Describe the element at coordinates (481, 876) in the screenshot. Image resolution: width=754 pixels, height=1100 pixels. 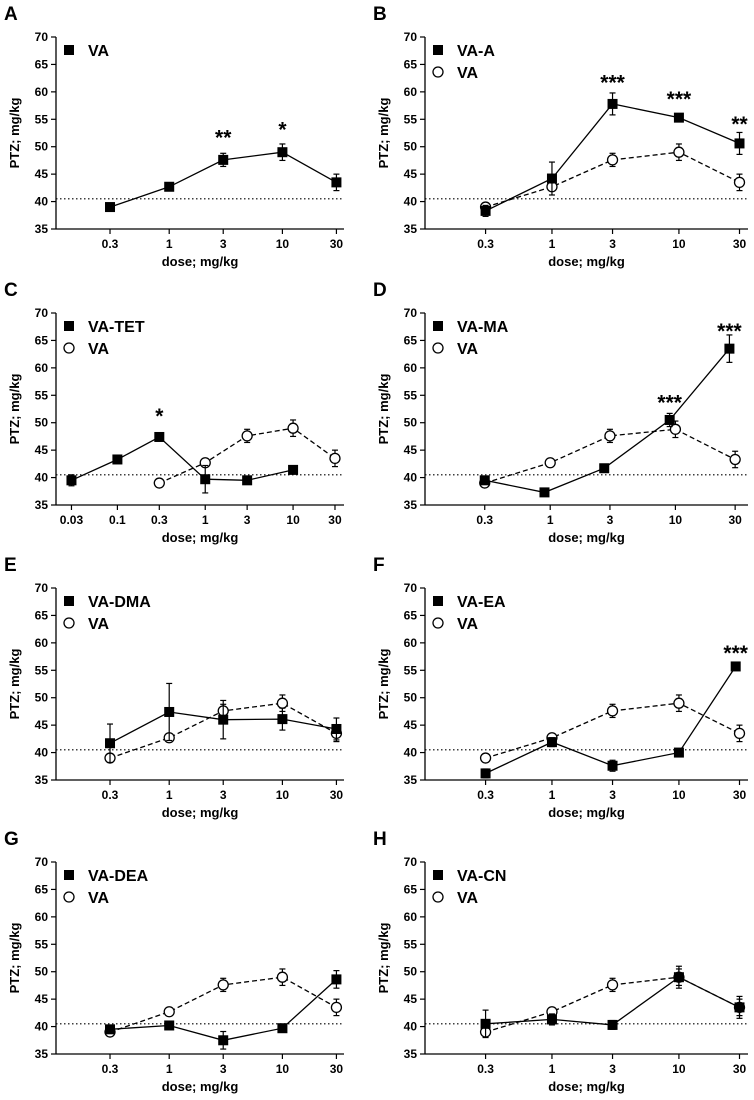
I see `legend-label: VA-CN` at that location.